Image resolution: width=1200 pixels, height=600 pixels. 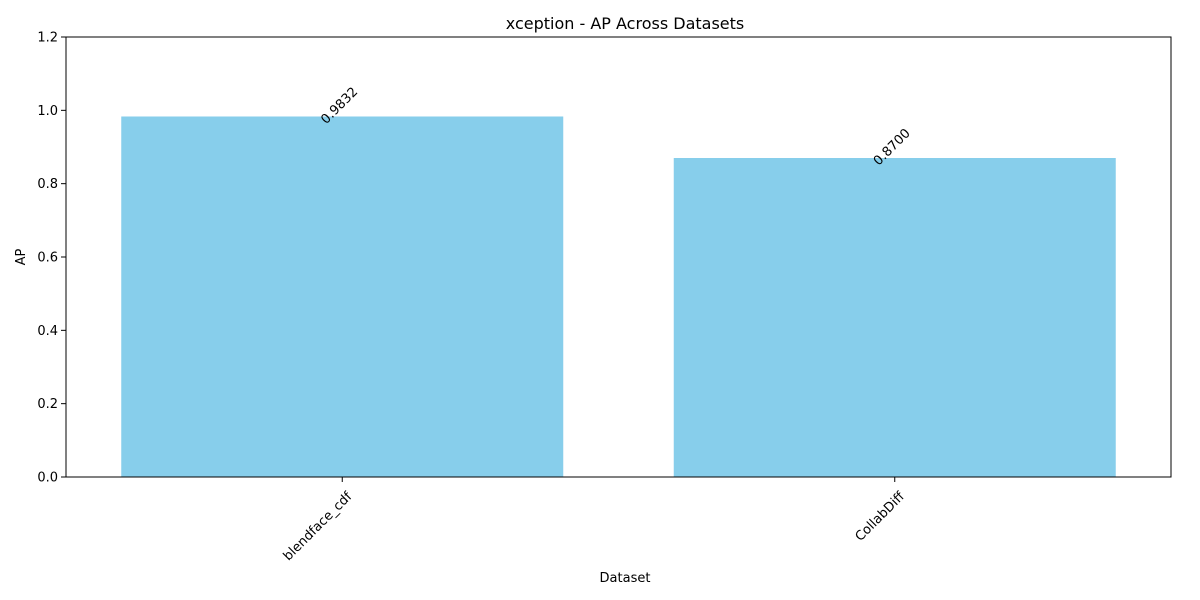 I want to click on y-tick-label-2: 0.4, so click(x=47, y=331).